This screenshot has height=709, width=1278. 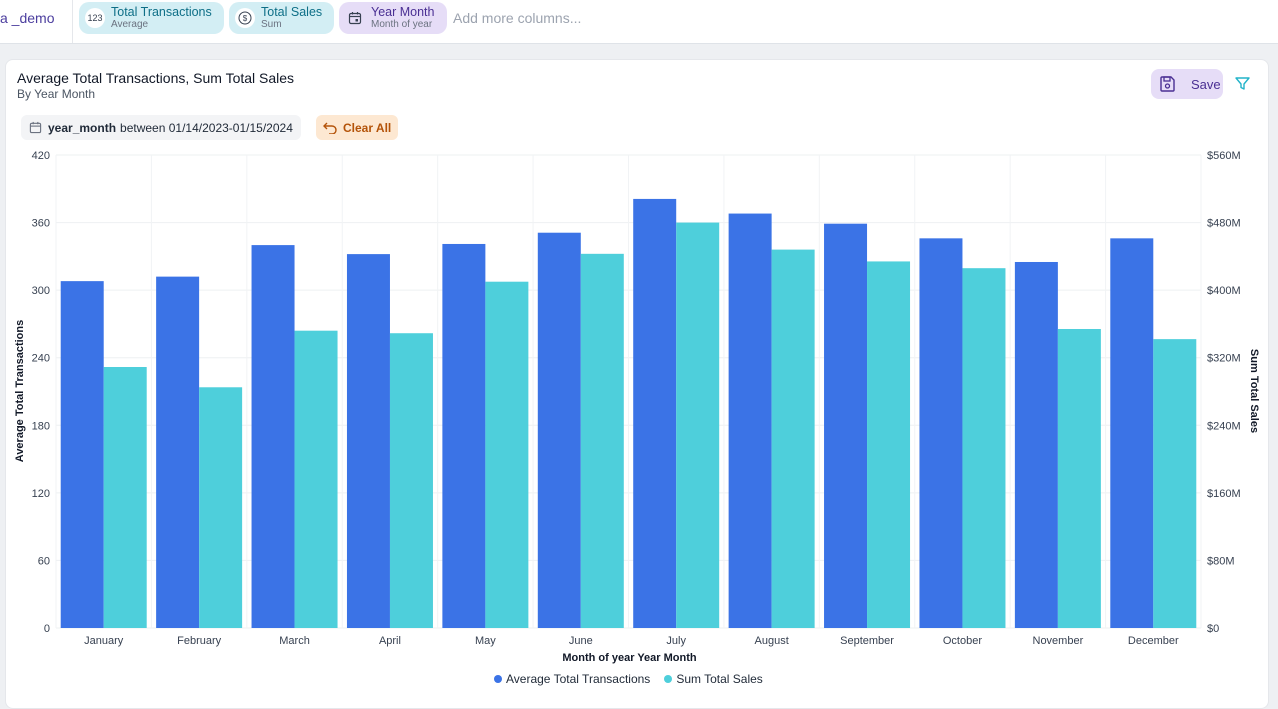 I want to click on column-chip-total-transactions: 123 Total Transactions Average, so click(x=151, y=18).